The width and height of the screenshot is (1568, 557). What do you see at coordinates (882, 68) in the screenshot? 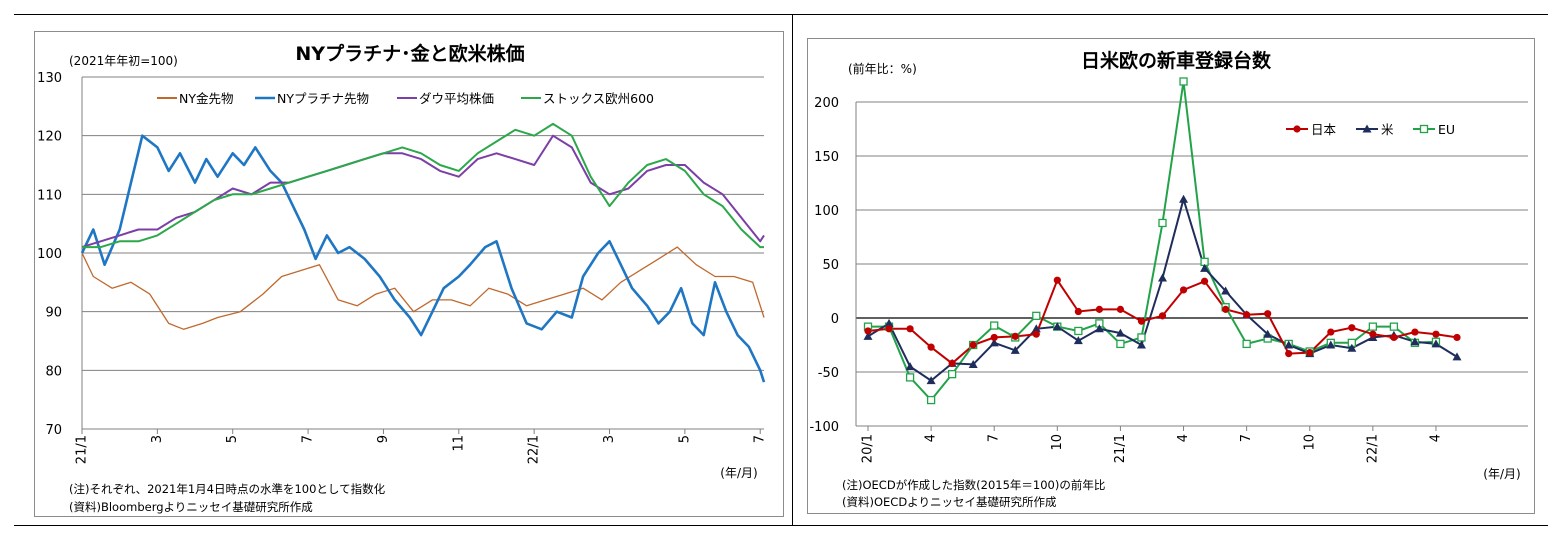
I see `y-axis-unit-label: (前年比：%)` at bounding box center [882, 68].